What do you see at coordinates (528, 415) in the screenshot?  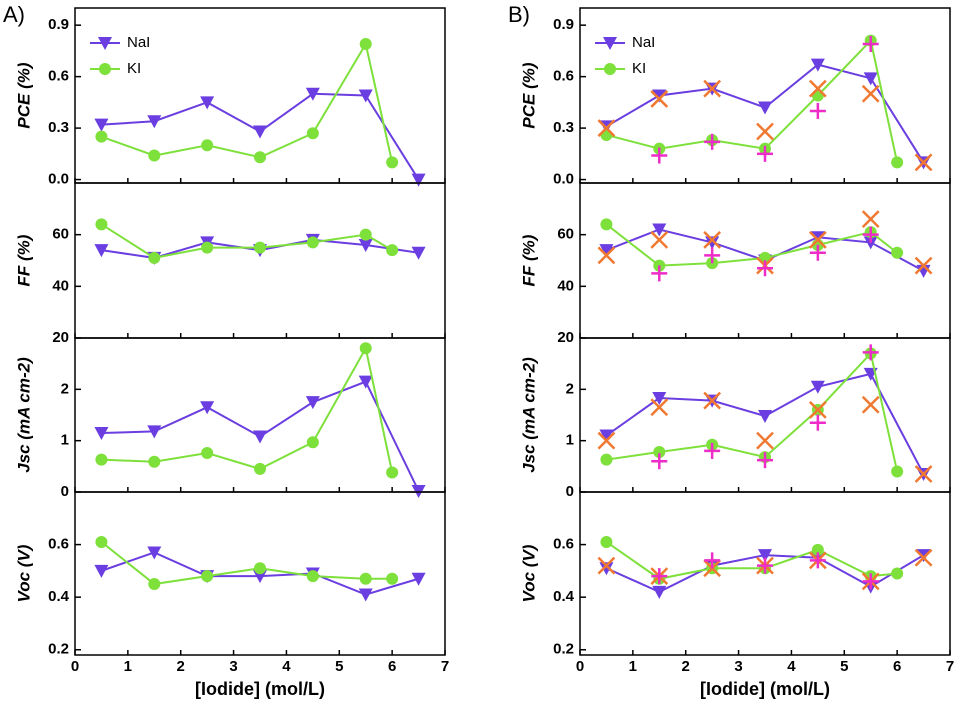 I see `y-axis-label: Jsc (mA cm-2)` at bounding box center [528, 415].